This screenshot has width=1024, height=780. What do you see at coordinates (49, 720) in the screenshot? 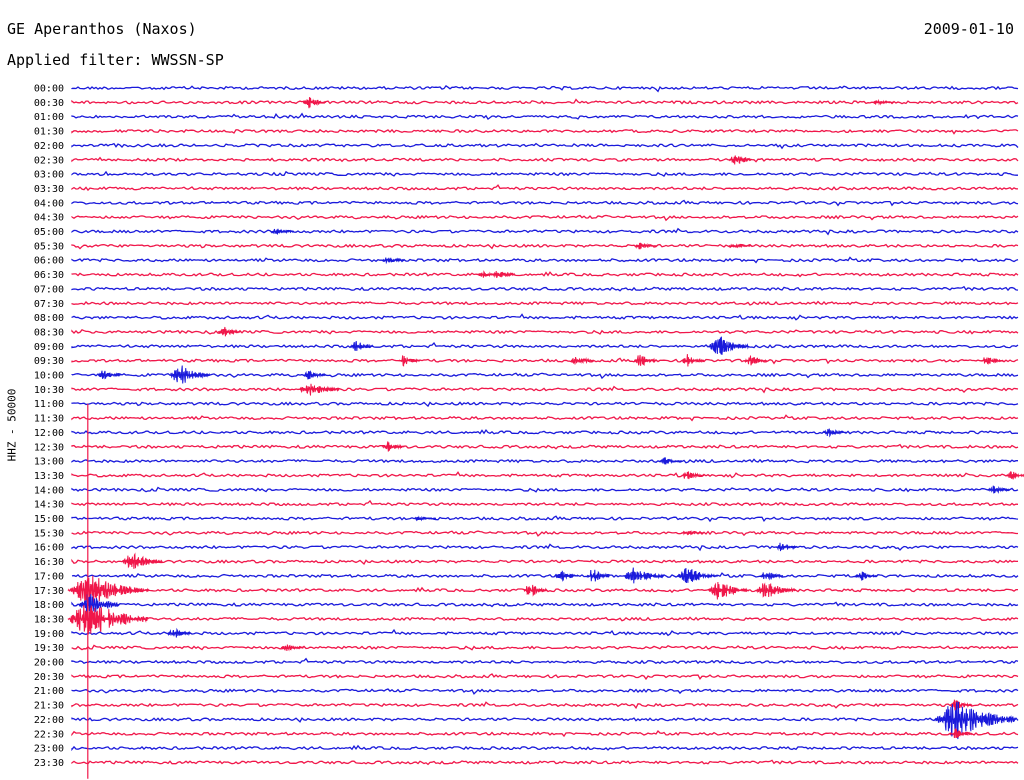
I see `row-label-2200: 22:00` at bounding box center [49, 720].